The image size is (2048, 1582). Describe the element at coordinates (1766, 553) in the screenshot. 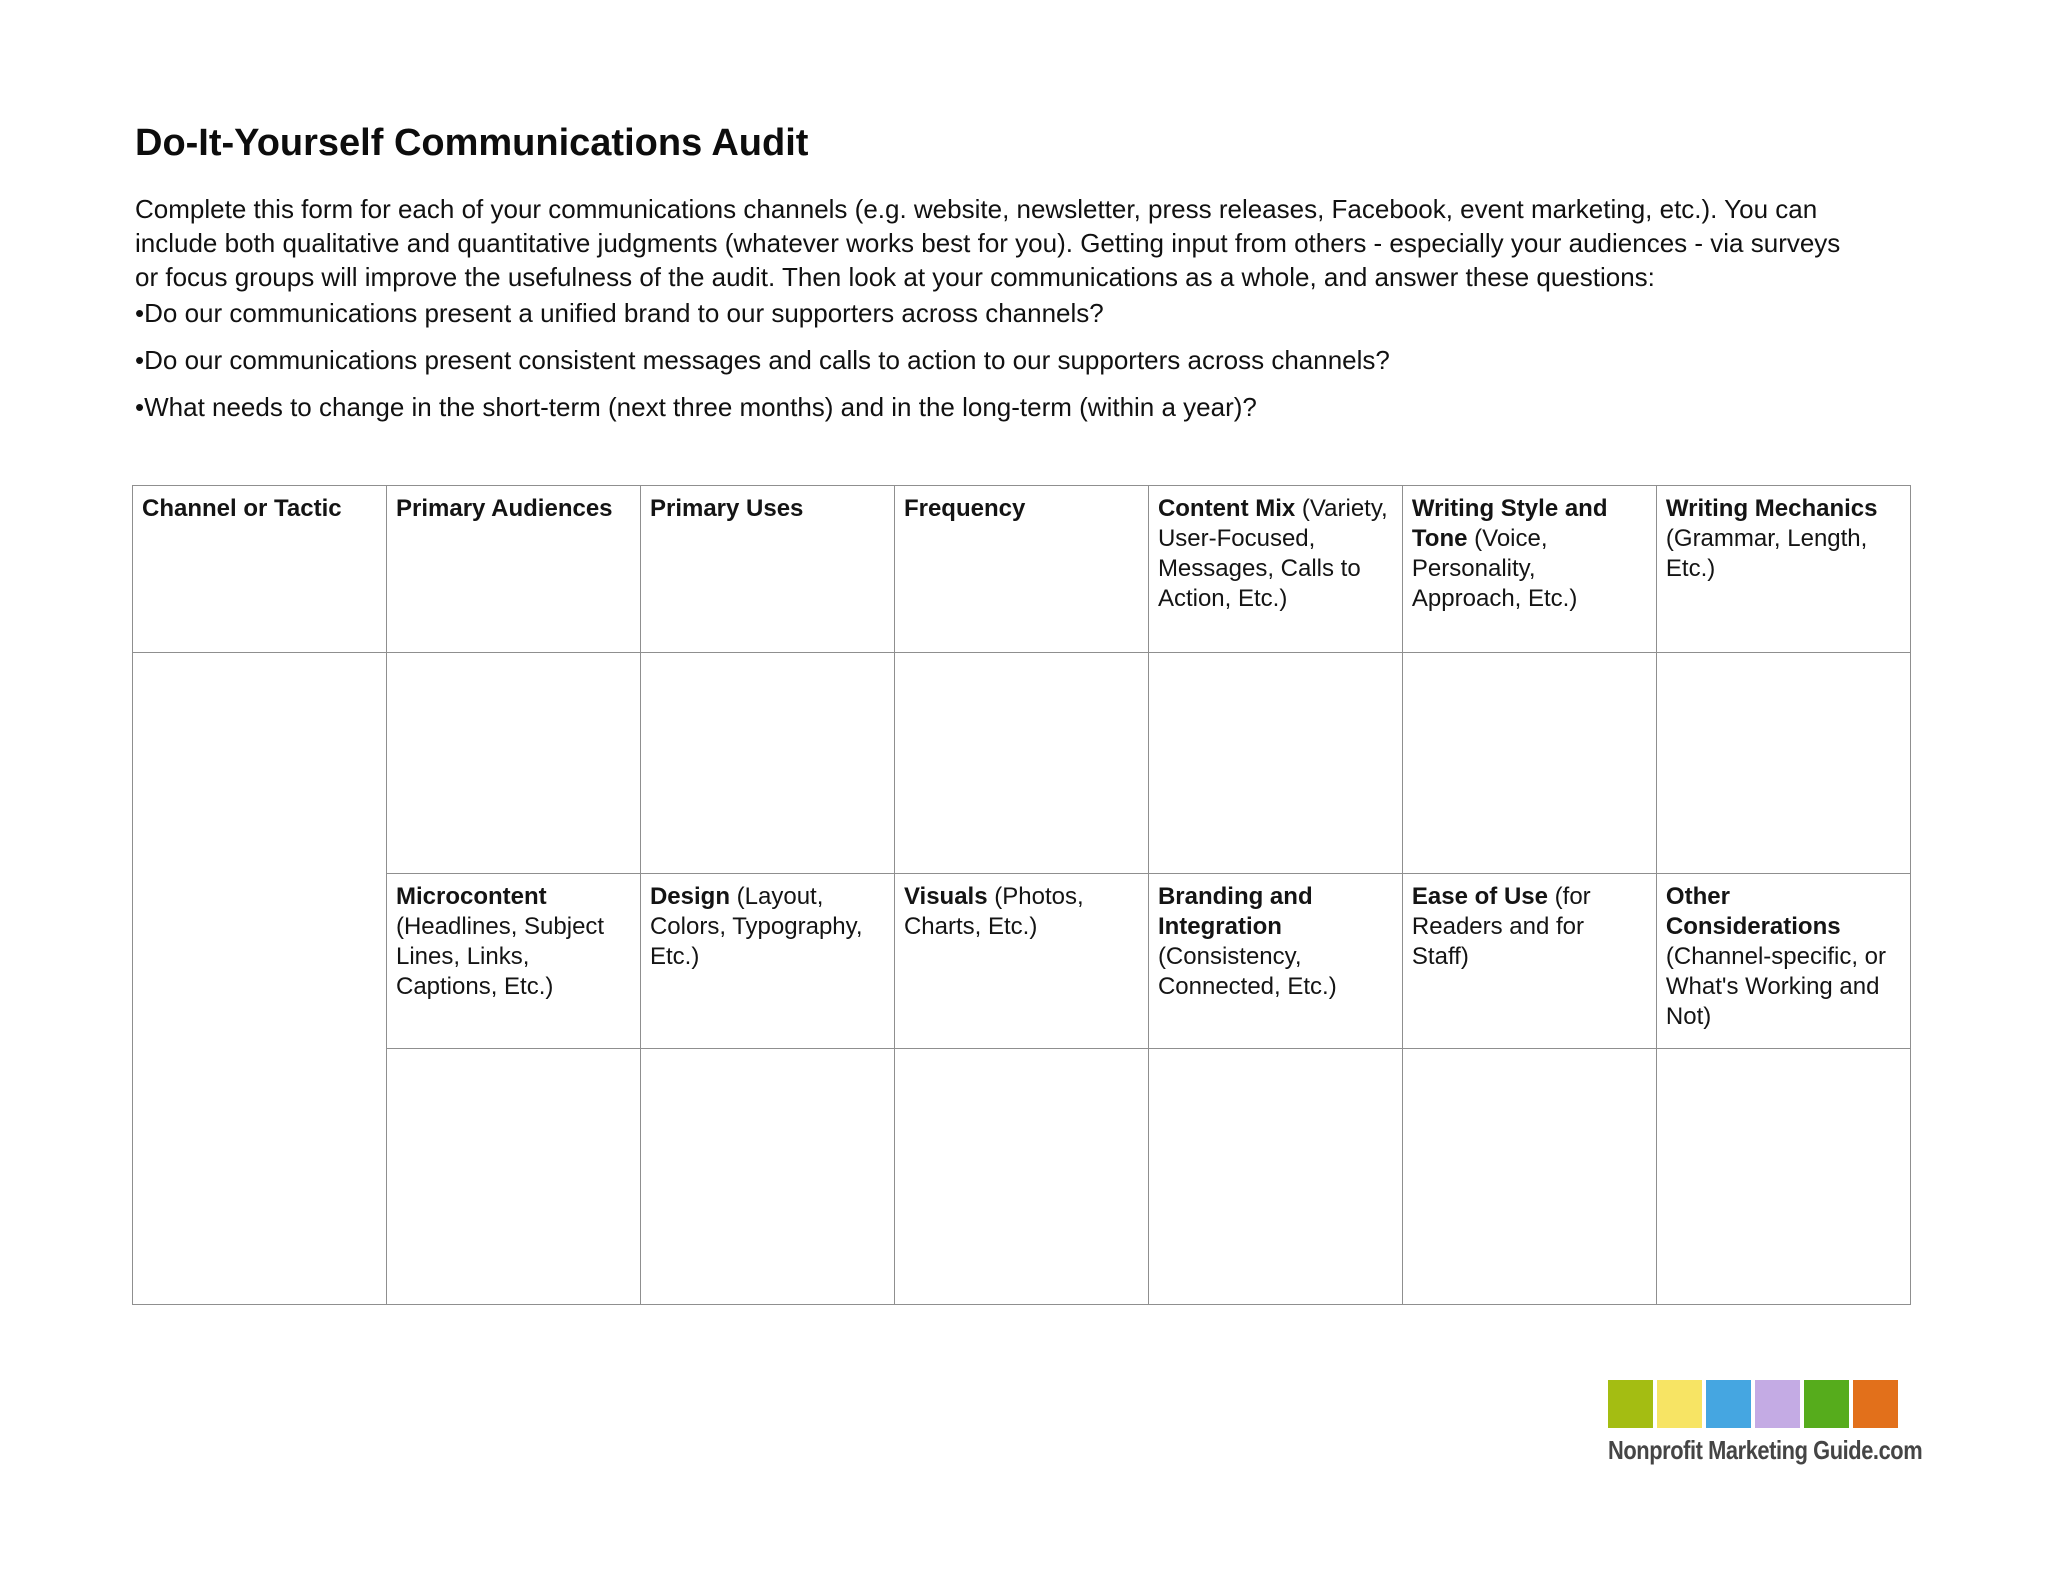

I see `header-sublabel: (Grammar, Length, Etc.)` at that location.